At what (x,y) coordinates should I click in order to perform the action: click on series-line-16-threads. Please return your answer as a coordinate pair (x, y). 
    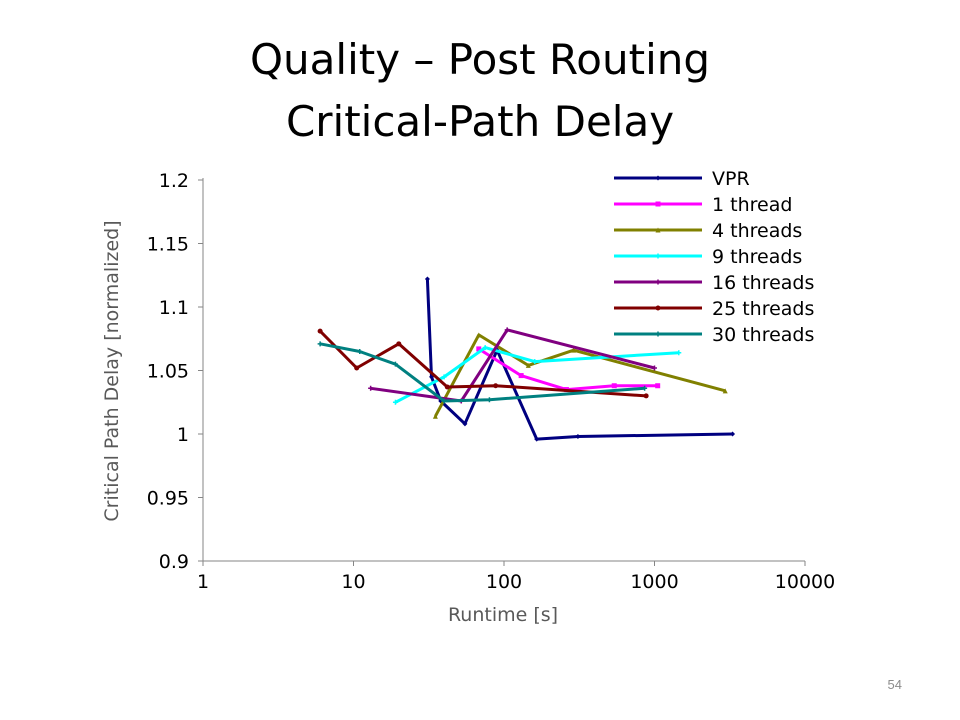
    Looking at the image, I should click on (512, 365).